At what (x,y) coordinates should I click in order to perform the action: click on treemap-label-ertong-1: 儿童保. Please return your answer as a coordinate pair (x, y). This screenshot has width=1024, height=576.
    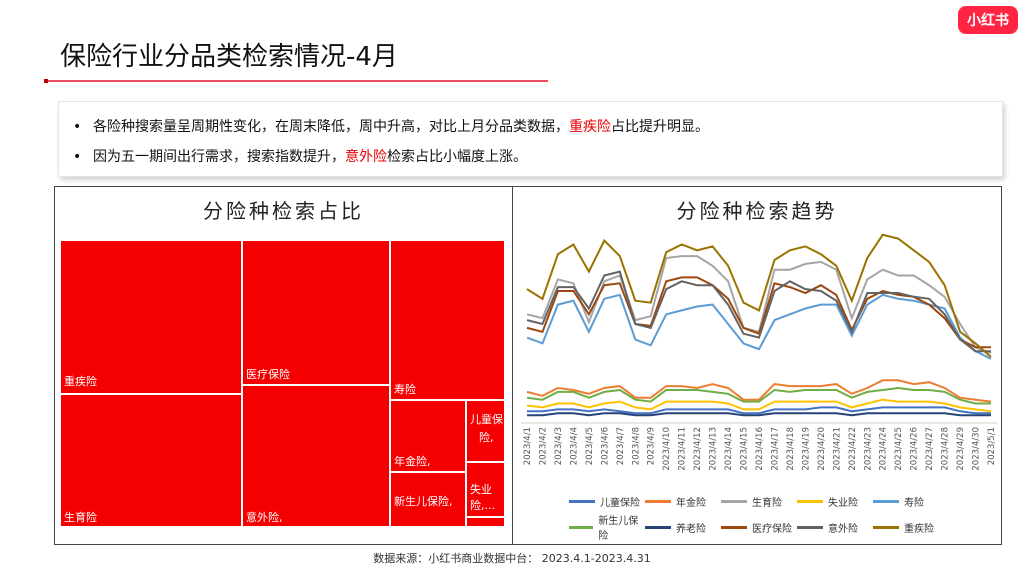
    Looking at the image, I should click on (486, 419).